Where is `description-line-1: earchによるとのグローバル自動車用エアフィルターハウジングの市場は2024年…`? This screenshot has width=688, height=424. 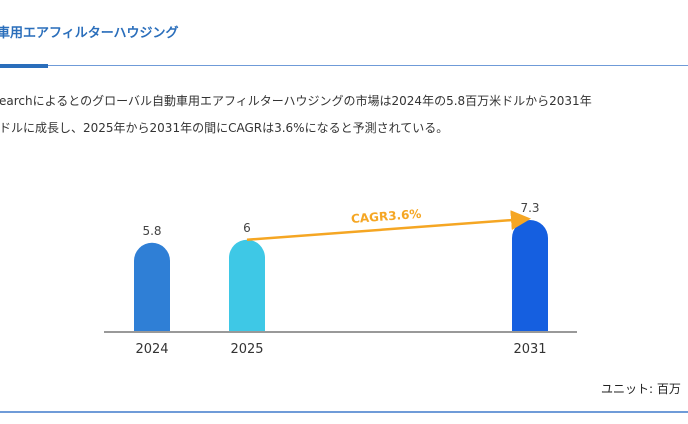
description-line-1: earchによるとのグローバル自動車用エアフィルターハウジングの市場は2024年… is located at coordinates (296, 101).